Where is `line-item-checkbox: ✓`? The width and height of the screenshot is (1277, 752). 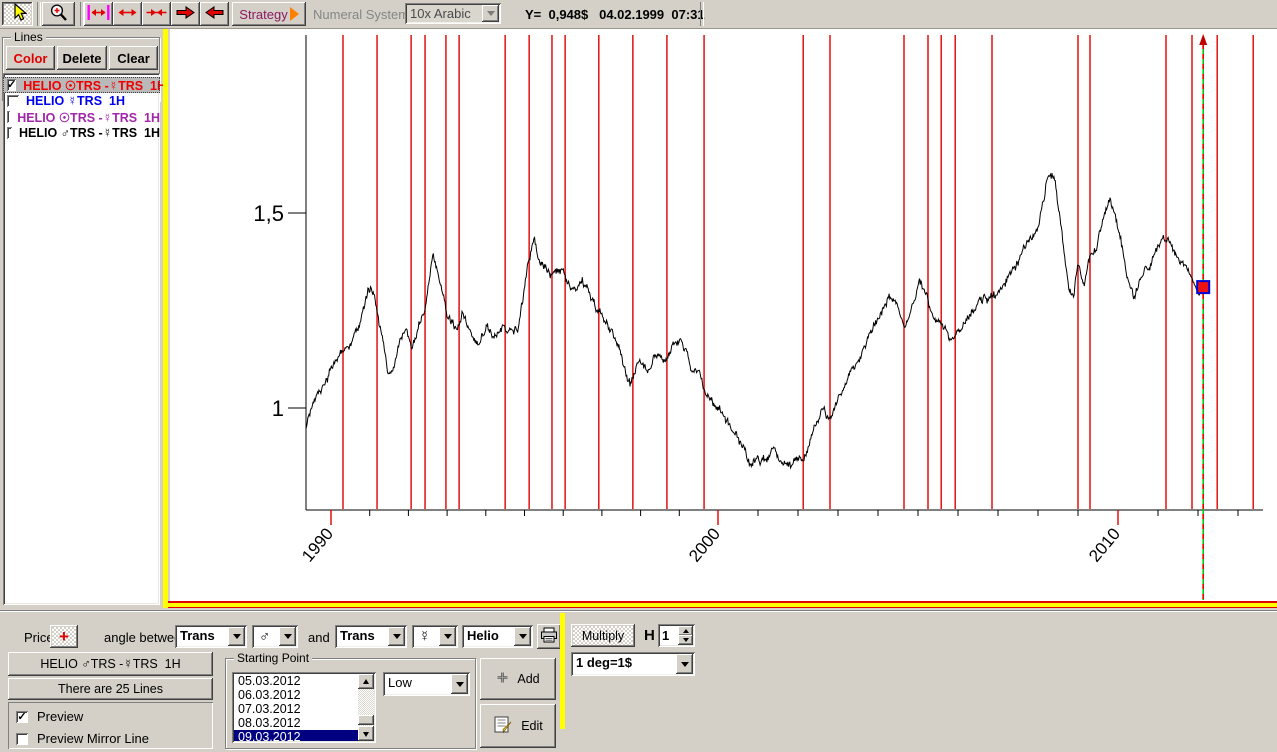 line-item-checkbox: ✓ is located at coordinates (12, 85).